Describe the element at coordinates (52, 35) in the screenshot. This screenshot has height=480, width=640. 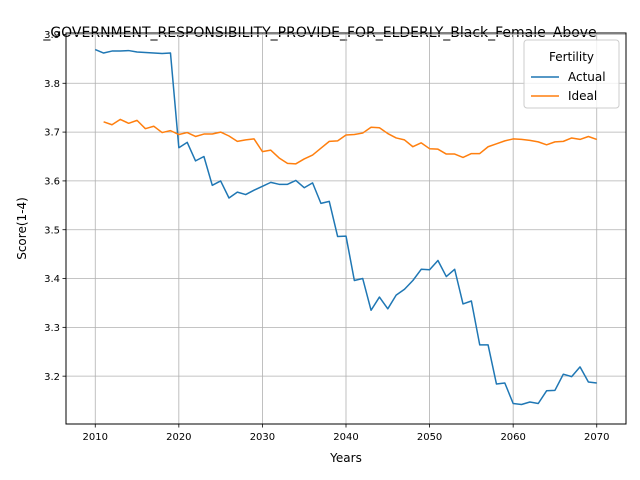
I see `y-tick-label: 3.9` at that location.